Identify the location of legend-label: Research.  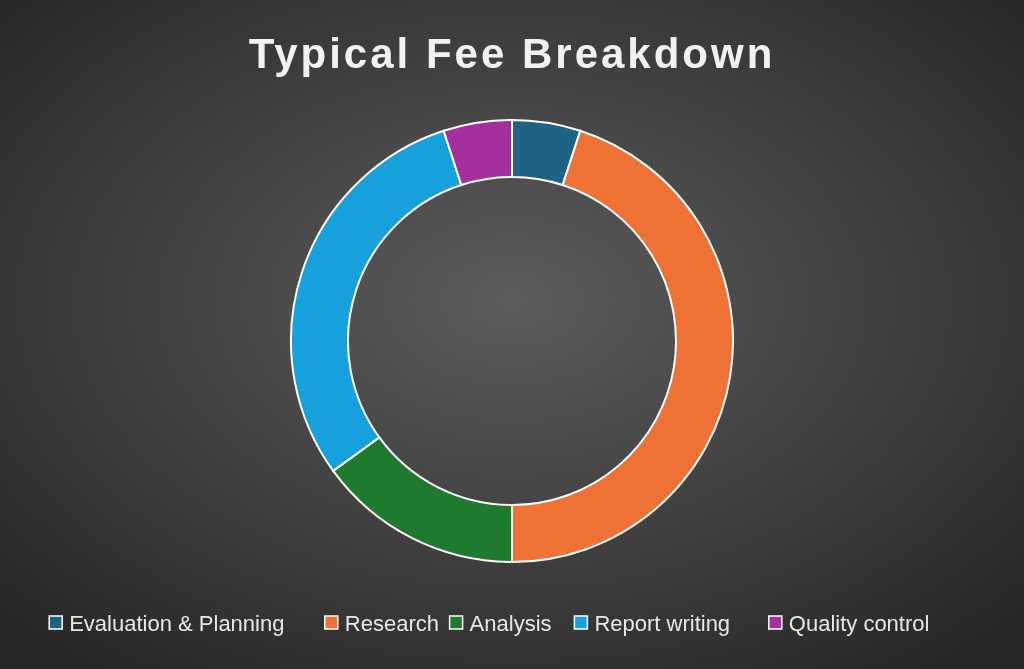
(391, 623).